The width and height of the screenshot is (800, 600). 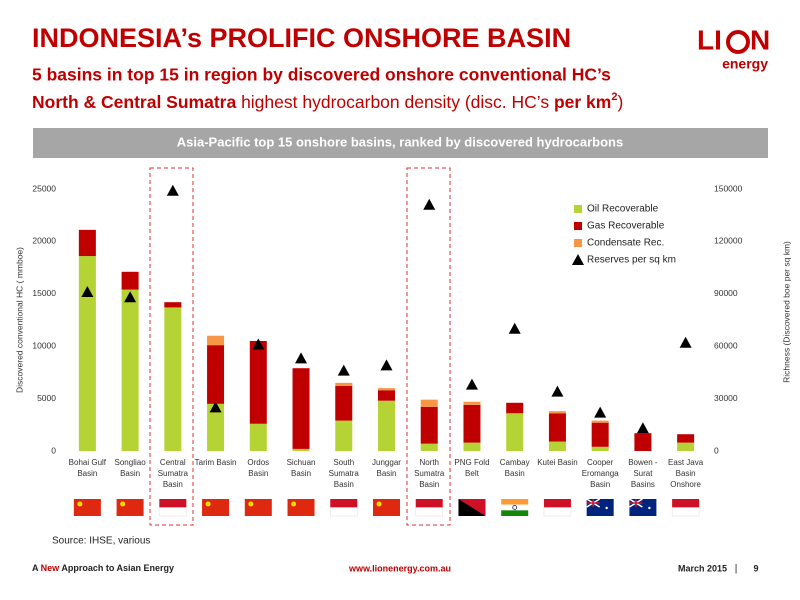 What do you see at coordinates (614, 97) in the screenshot?
I see `subtitle-part: 2` at bounding box center [614, 97].